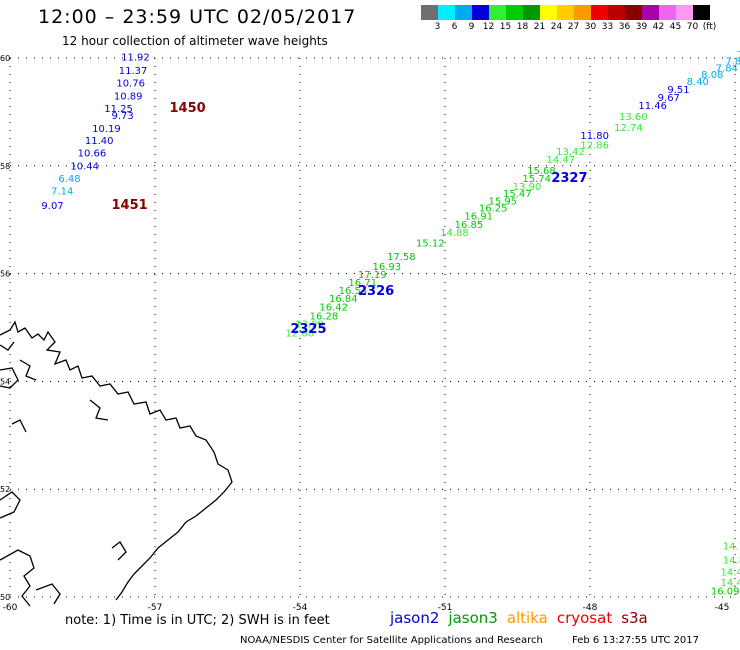  What do you see at coordinates (92, 154) in the screenshot?
I see `swh-observation-label: 10.66` at bounding box center [92, 154].